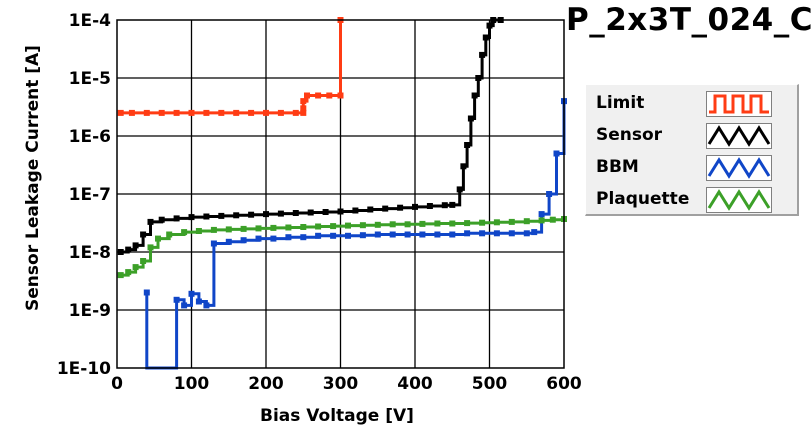 The height and width of the screenshot is (433, 812). What do you see at coordinates (617, 167) in the screenshot?
I see `legend-label: BBM` at bounding box center [617, 167].